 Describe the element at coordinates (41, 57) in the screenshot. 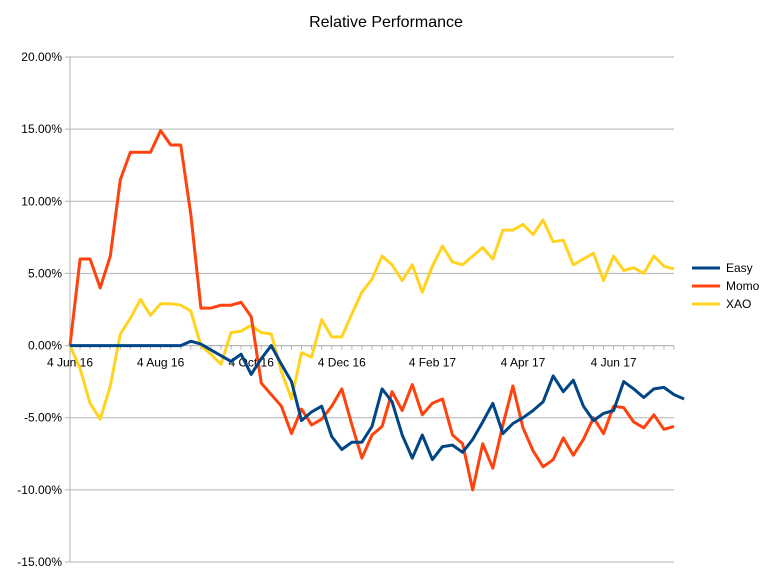

I see `y-tick-label: 20.00%` at that location.